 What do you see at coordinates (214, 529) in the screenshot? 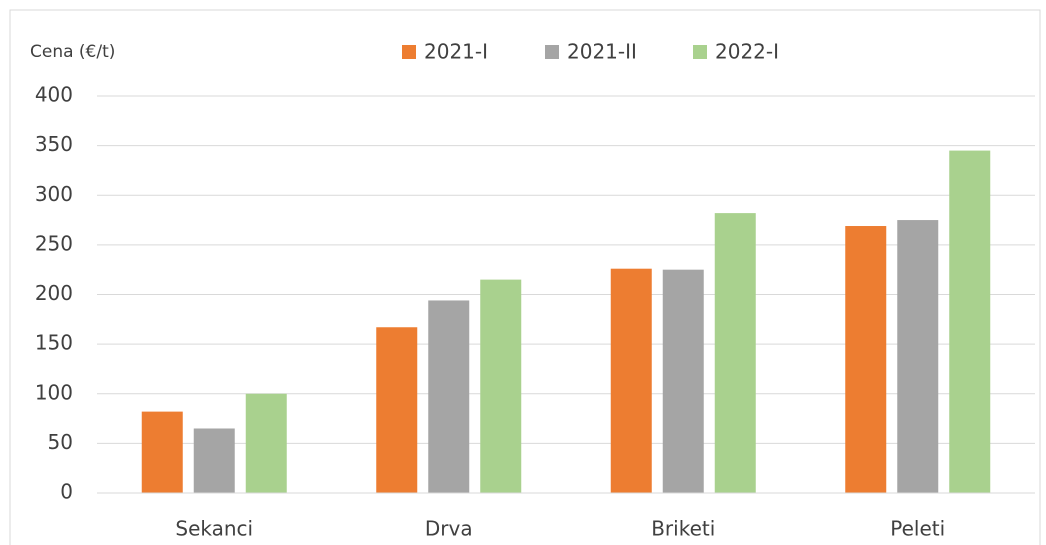
I see `x-tick-label: Sekanci` at bounding box center [214, 529].